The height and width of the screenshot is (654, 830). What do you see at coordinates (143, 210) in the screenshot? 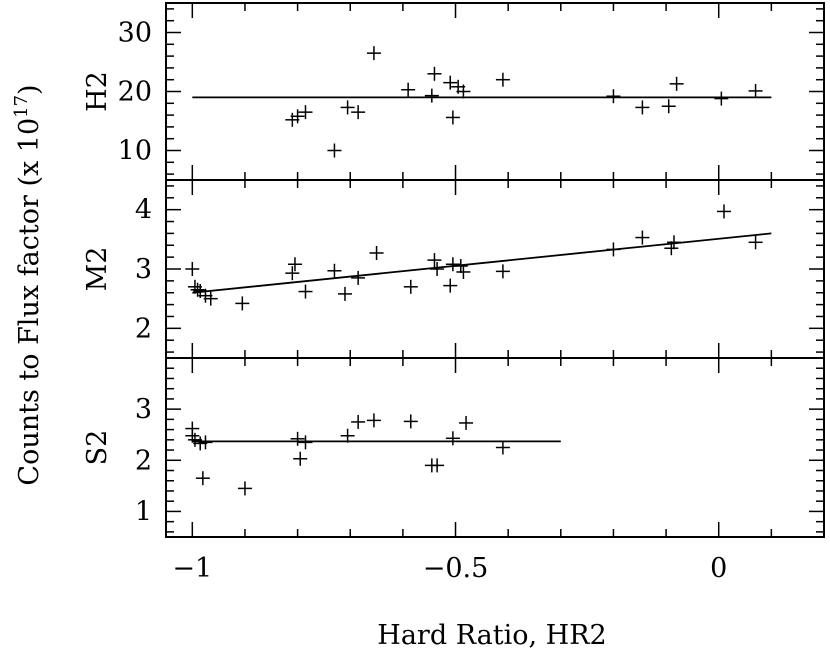
I see `y-tick-label-m2: 4` at bounding box center [143, 210].